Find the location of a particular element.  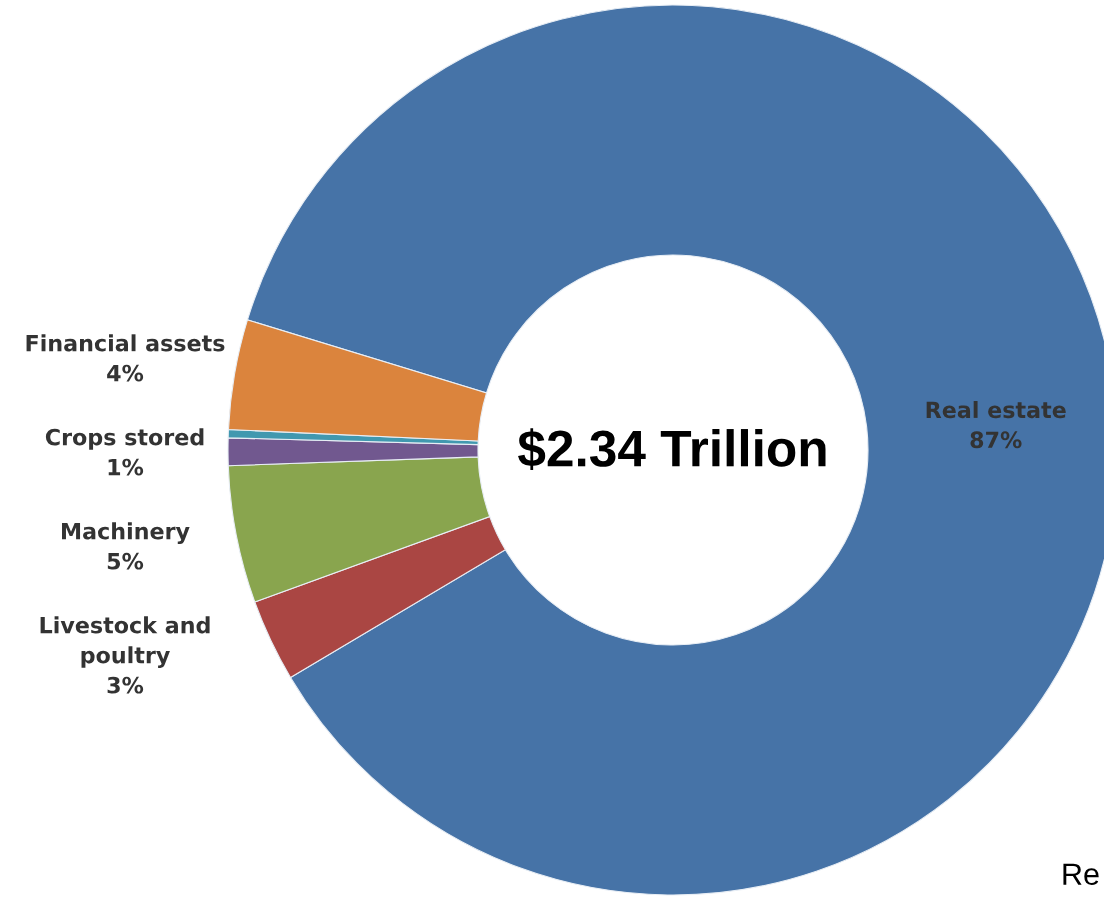

slice-label: Machinery is located at coordinates (126, 533).